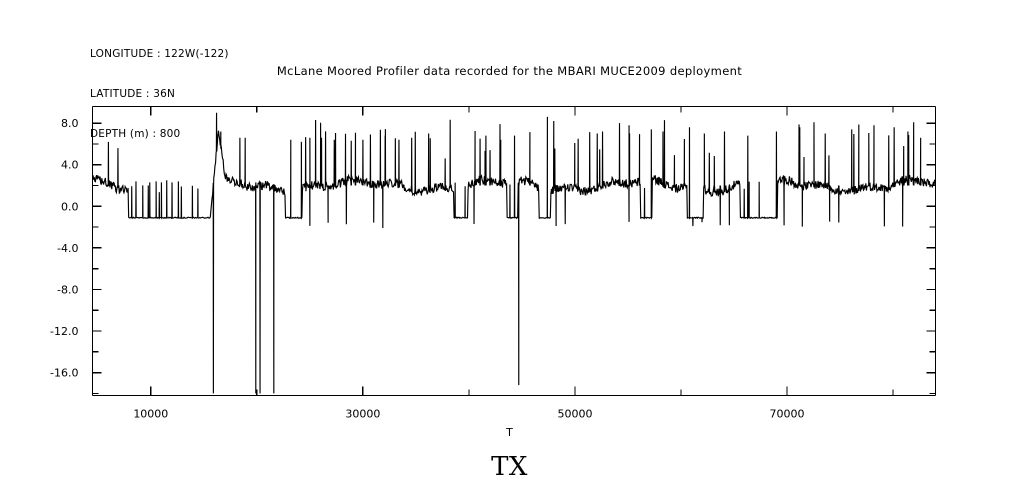 The image size is (1009, 504). I want to click on svg-text: 30000, so click(362, 414).